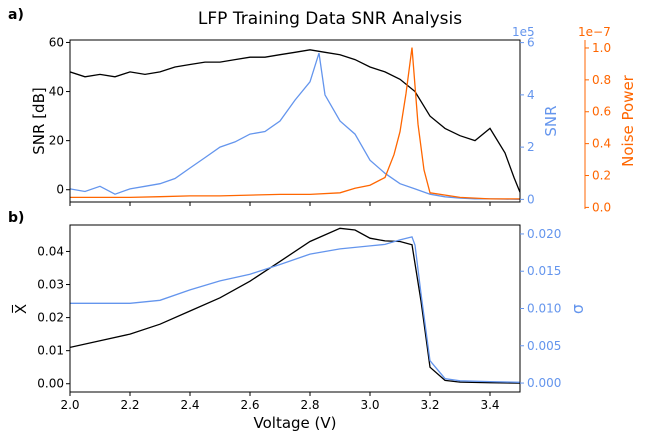 This screenshot has width=664, height=443. I want to click on x-tick-label: 2.4, so click(189, 405).